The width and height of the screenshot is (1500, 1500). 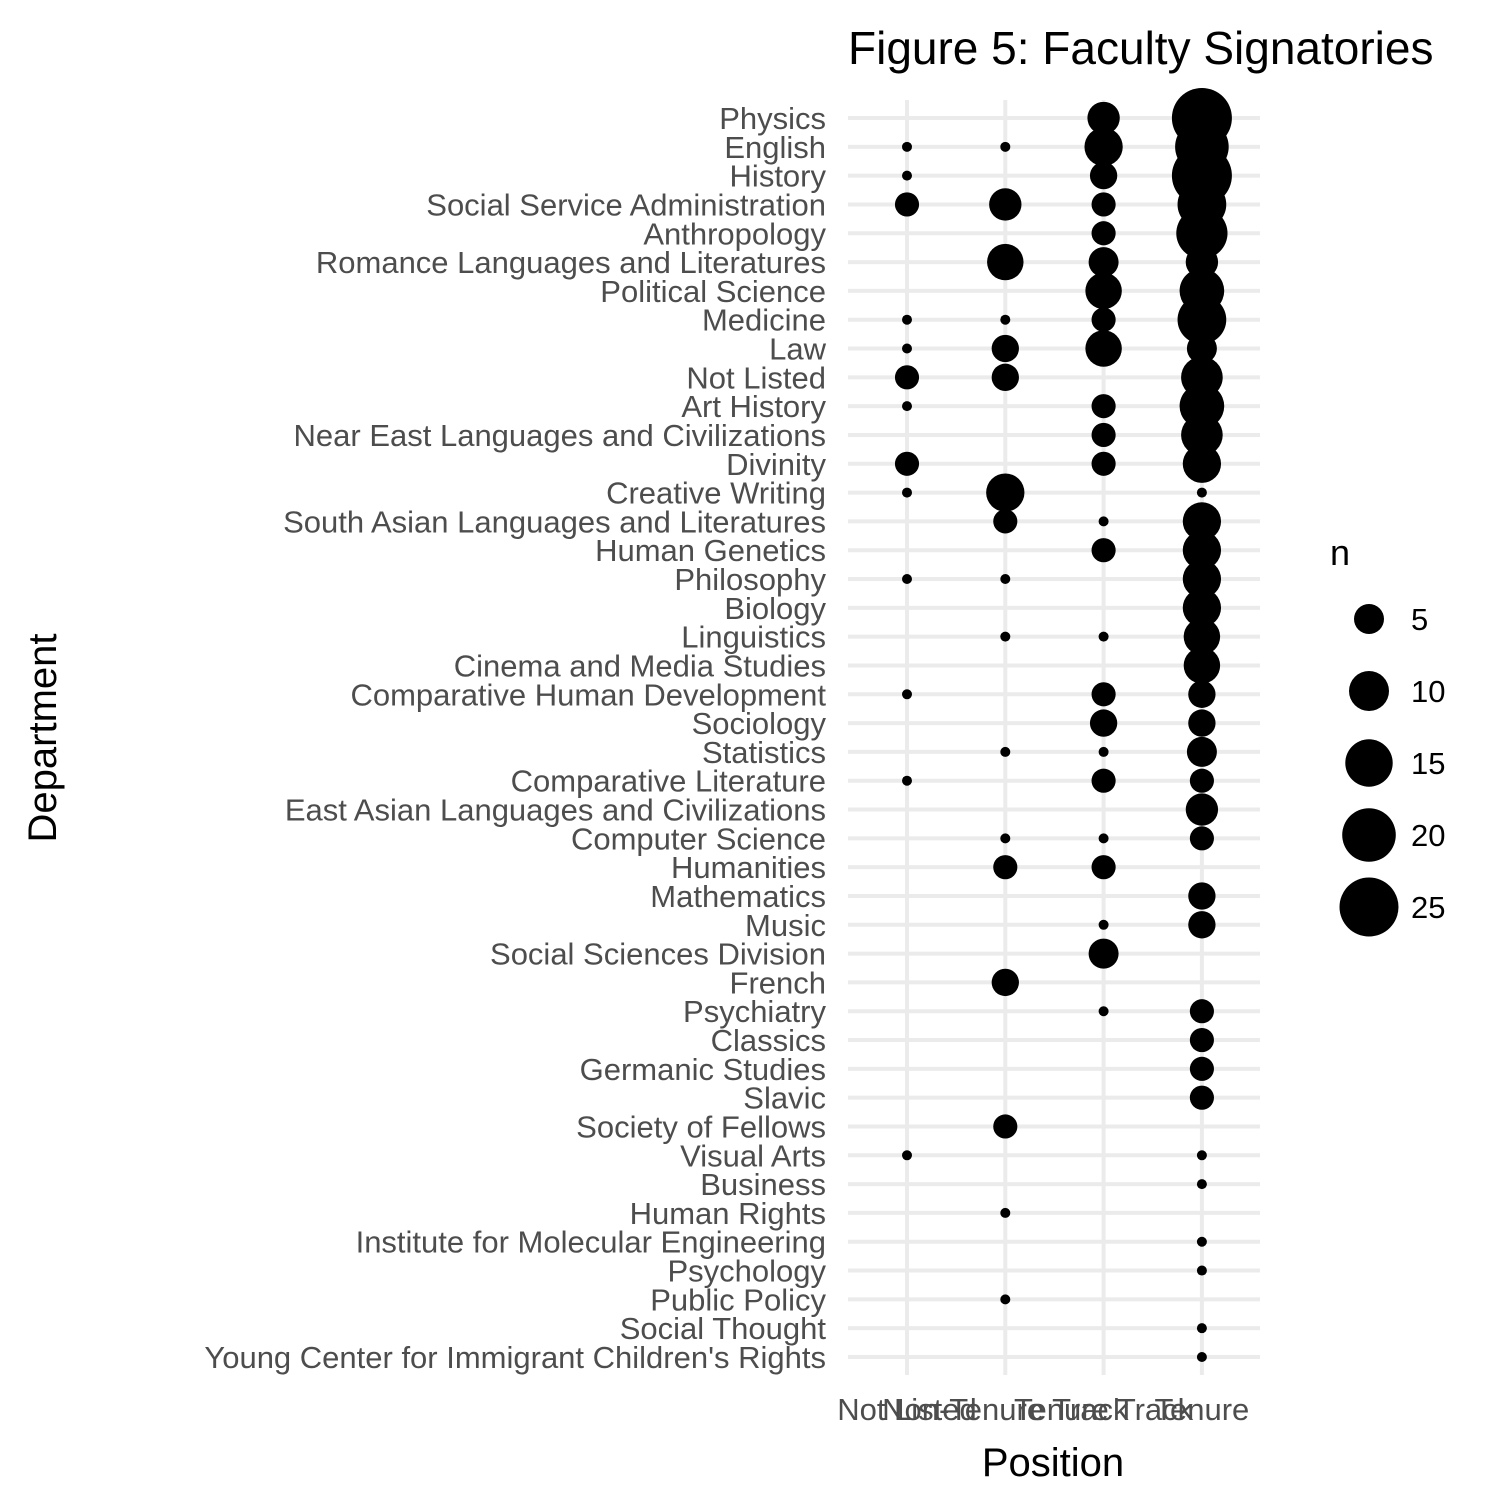 What do you see at coordinates (658, 954) in the screenshot?
I see `y-tick-label: Social Sciences Division` at bounding box center [658, 954].